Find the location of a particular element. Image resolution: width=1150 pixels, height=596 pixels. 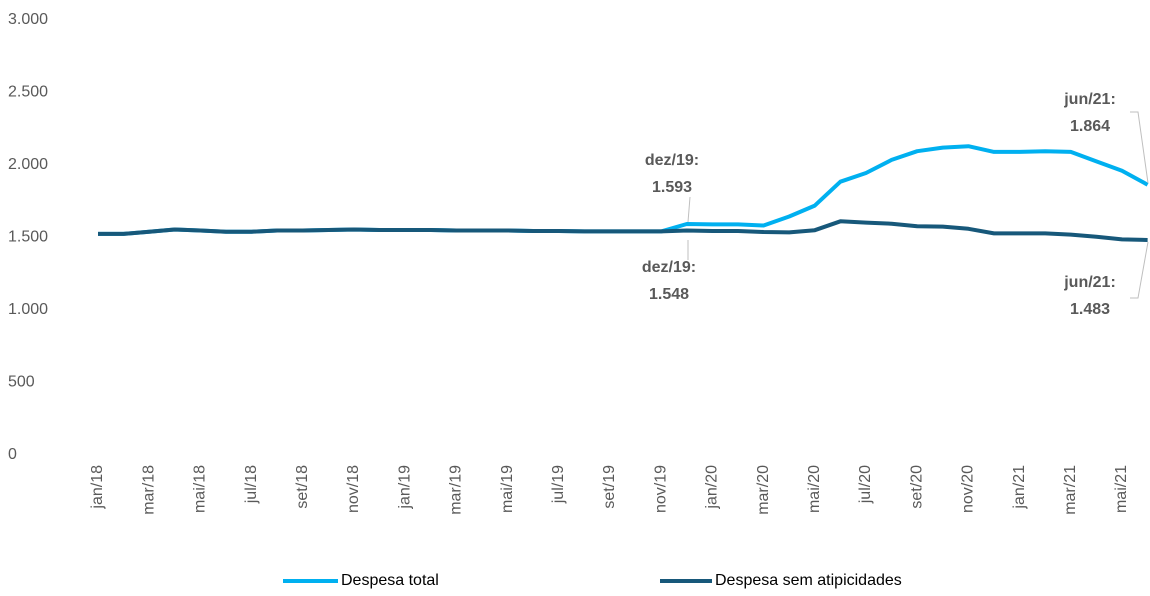

y-tick-label: 0 is located at coordinates (12, 454).